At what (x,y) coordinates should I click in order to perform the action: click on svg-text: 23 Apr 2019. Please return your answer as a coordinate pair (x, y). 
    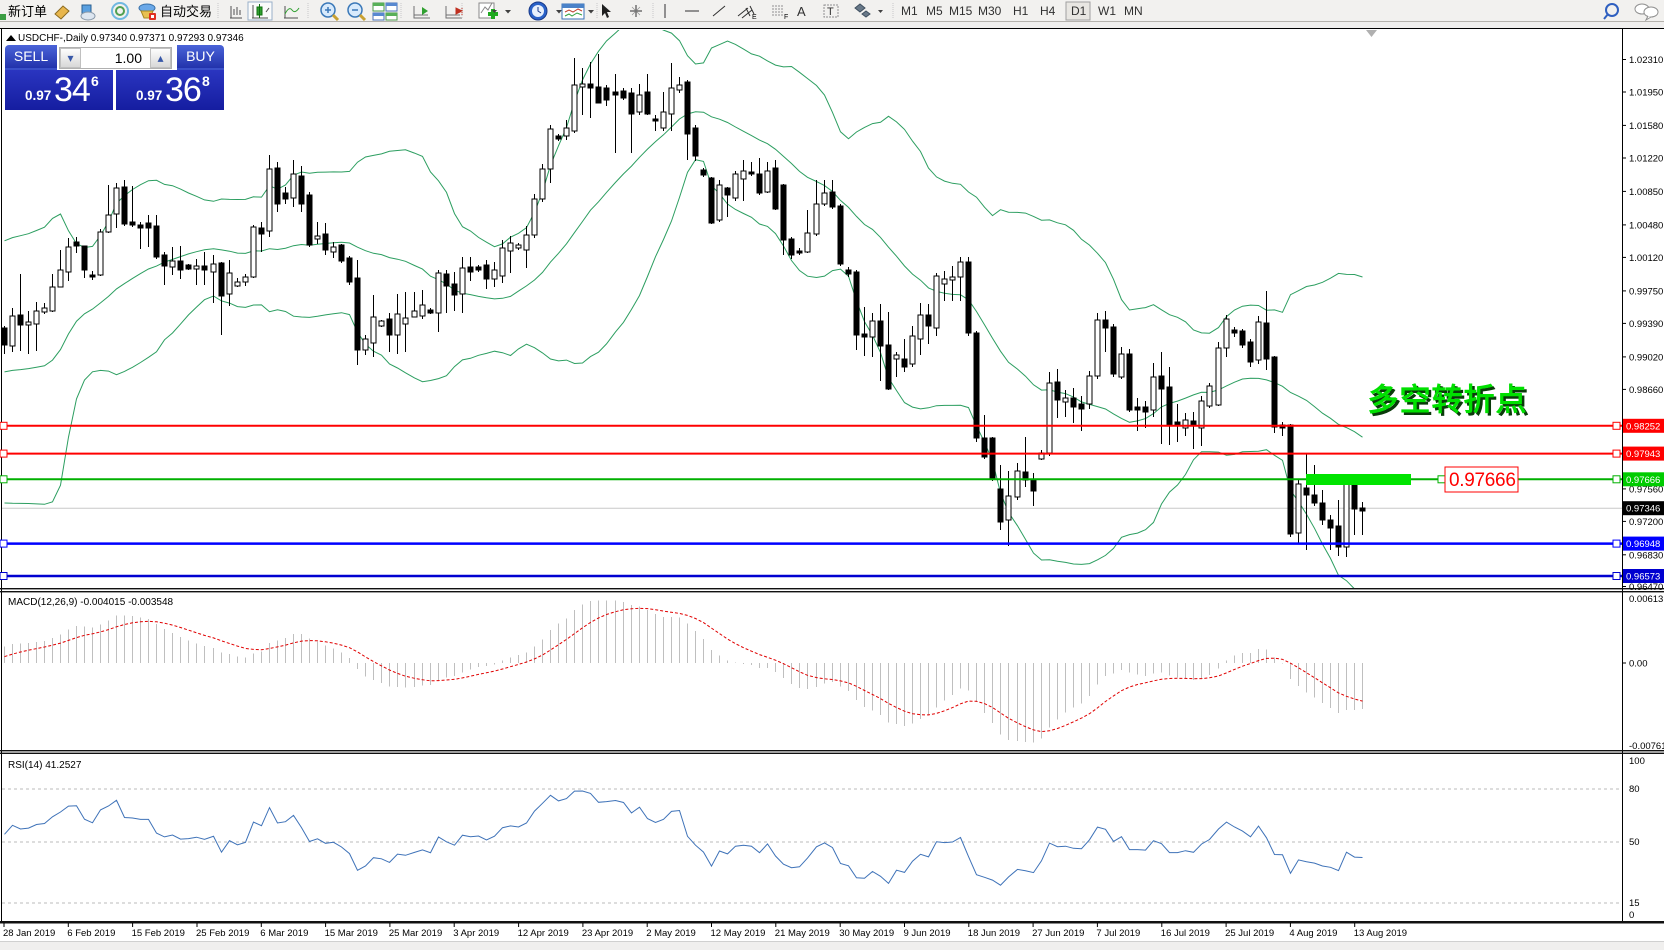
    Looking at the image, I should click on (607, 933).